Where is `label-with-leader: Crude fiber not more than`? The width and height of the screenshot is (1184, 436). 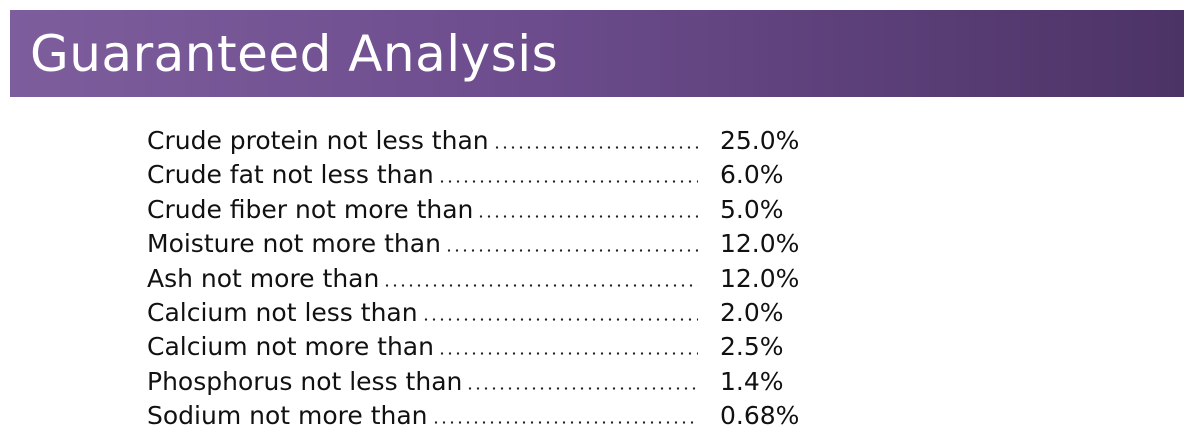 label-with-leader: Crude fiber not more than is located at coordinates (424, 210).